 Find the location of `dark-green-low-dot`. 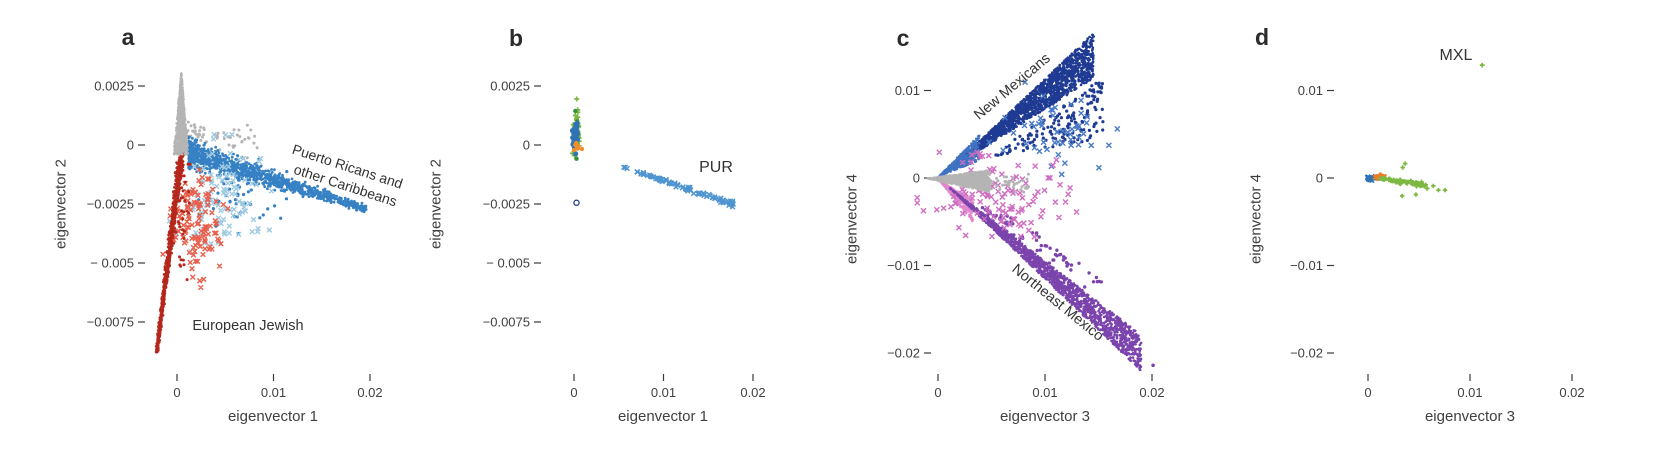

dark-green-low-dot is located at coordinates (576, 158).